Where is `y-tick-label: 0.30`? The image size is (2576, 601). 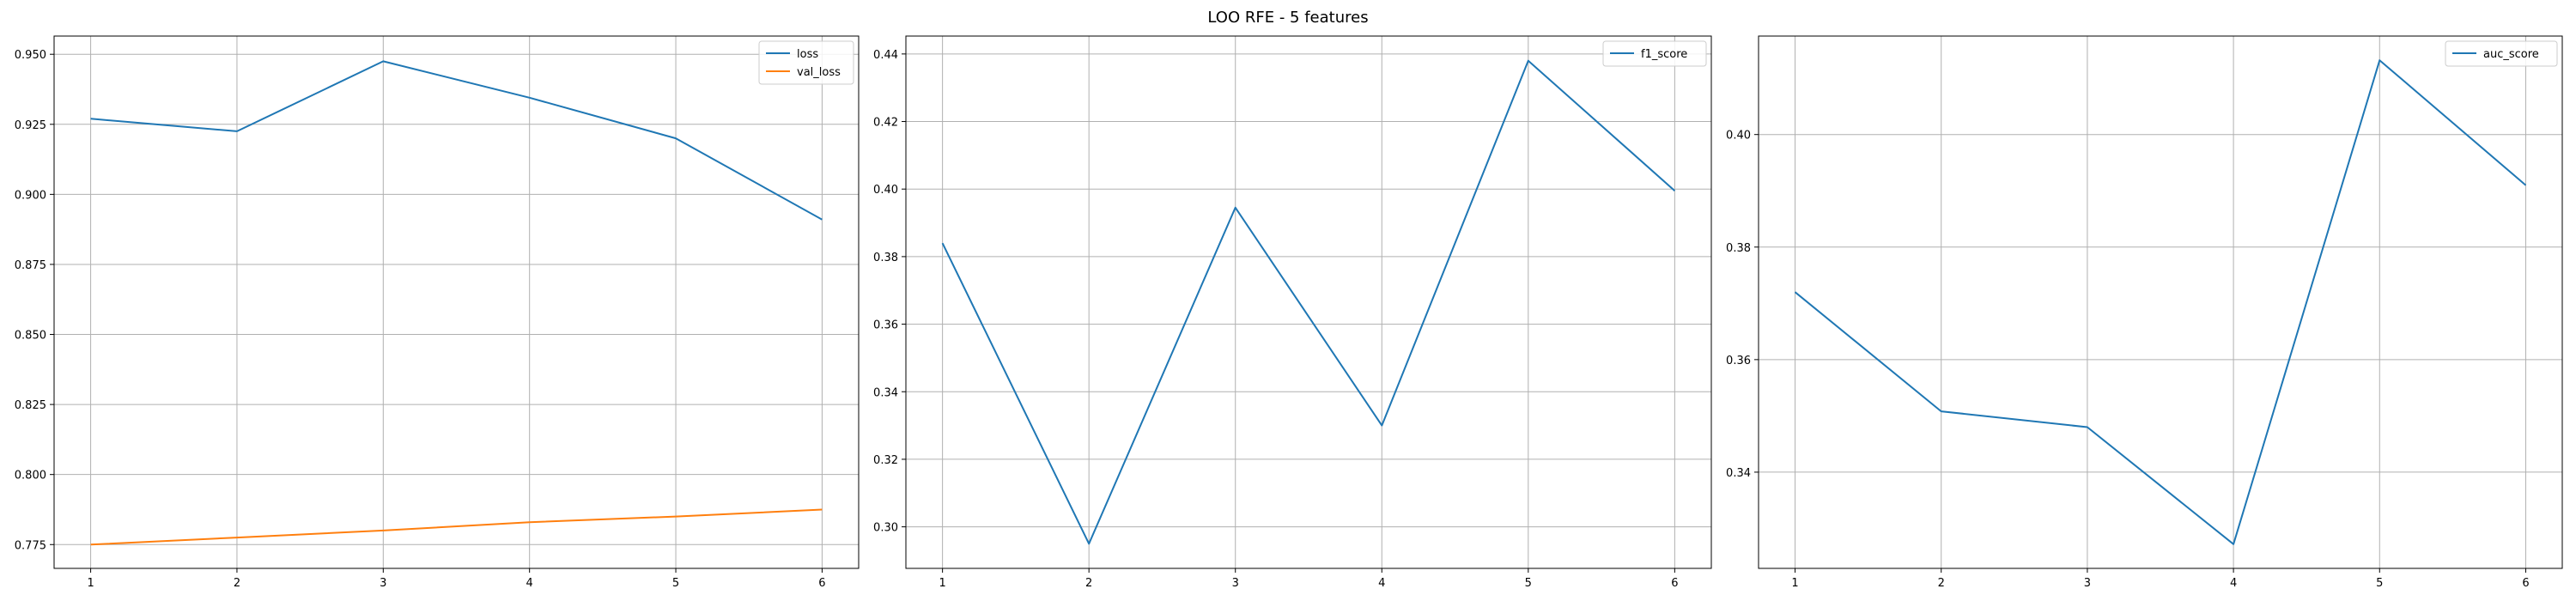 y-tick-label: 0.30 is located at coordinates (885, 529).